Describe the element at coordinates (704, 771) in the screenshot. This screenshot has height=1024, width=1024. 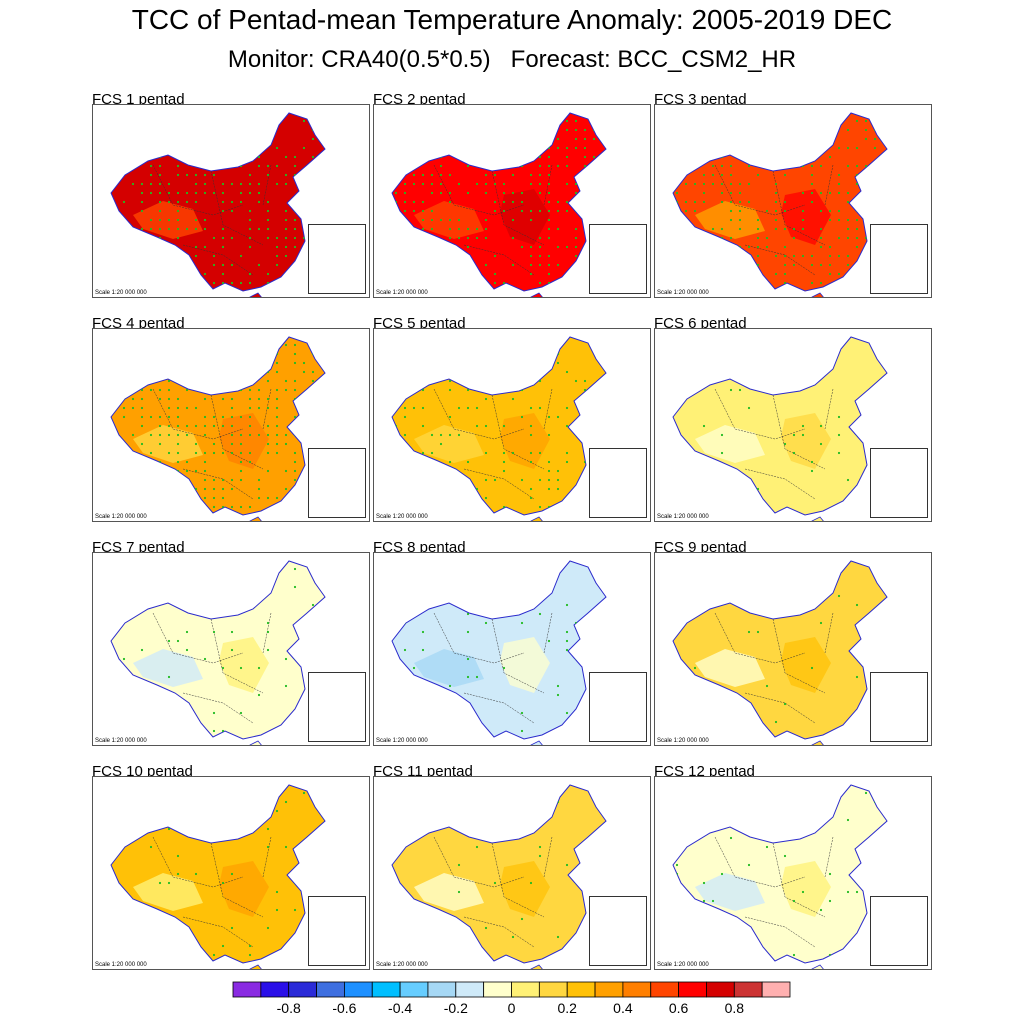
I see `panel-label: FCS 12 pentad` at that location.